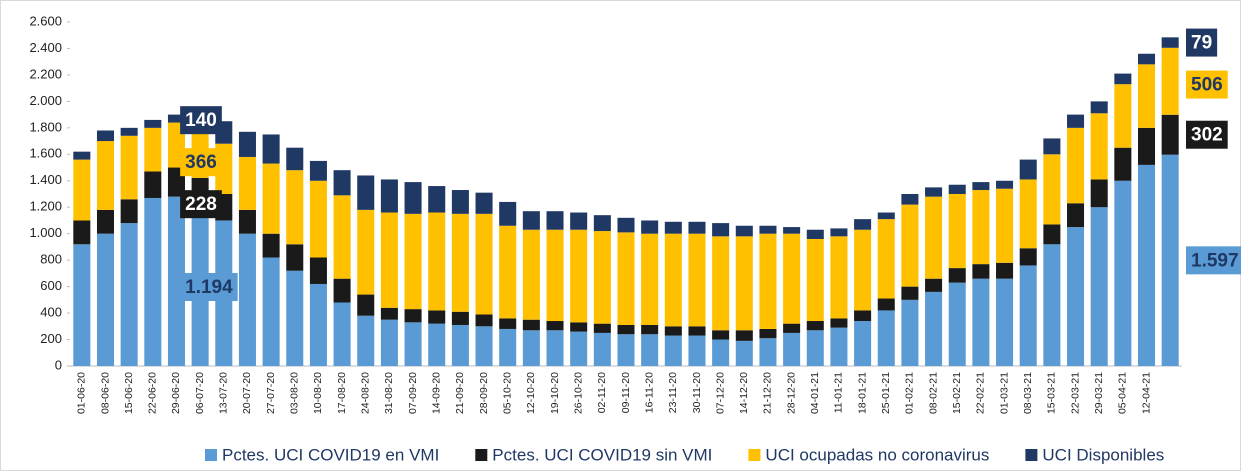 This screenshot has height=471, width=1241. What do you see at coordinates (58, 364) in the screenshot?
I see `y-tick-label: 0` at bounding box center [58, 364].